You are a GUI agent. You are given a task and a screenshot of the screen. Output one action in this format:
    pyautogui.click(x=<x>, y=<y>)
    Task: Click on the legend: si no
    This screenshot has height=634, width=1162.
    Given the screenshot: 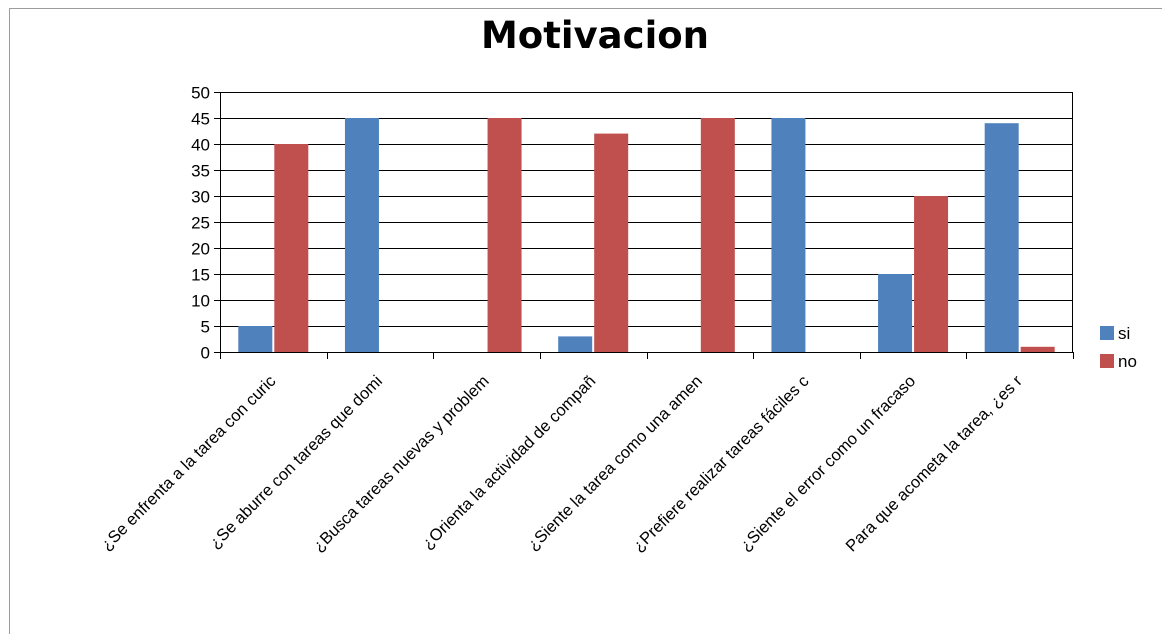 What is the action you would take?
    pyautogui.click(x=1118, y=347)
    